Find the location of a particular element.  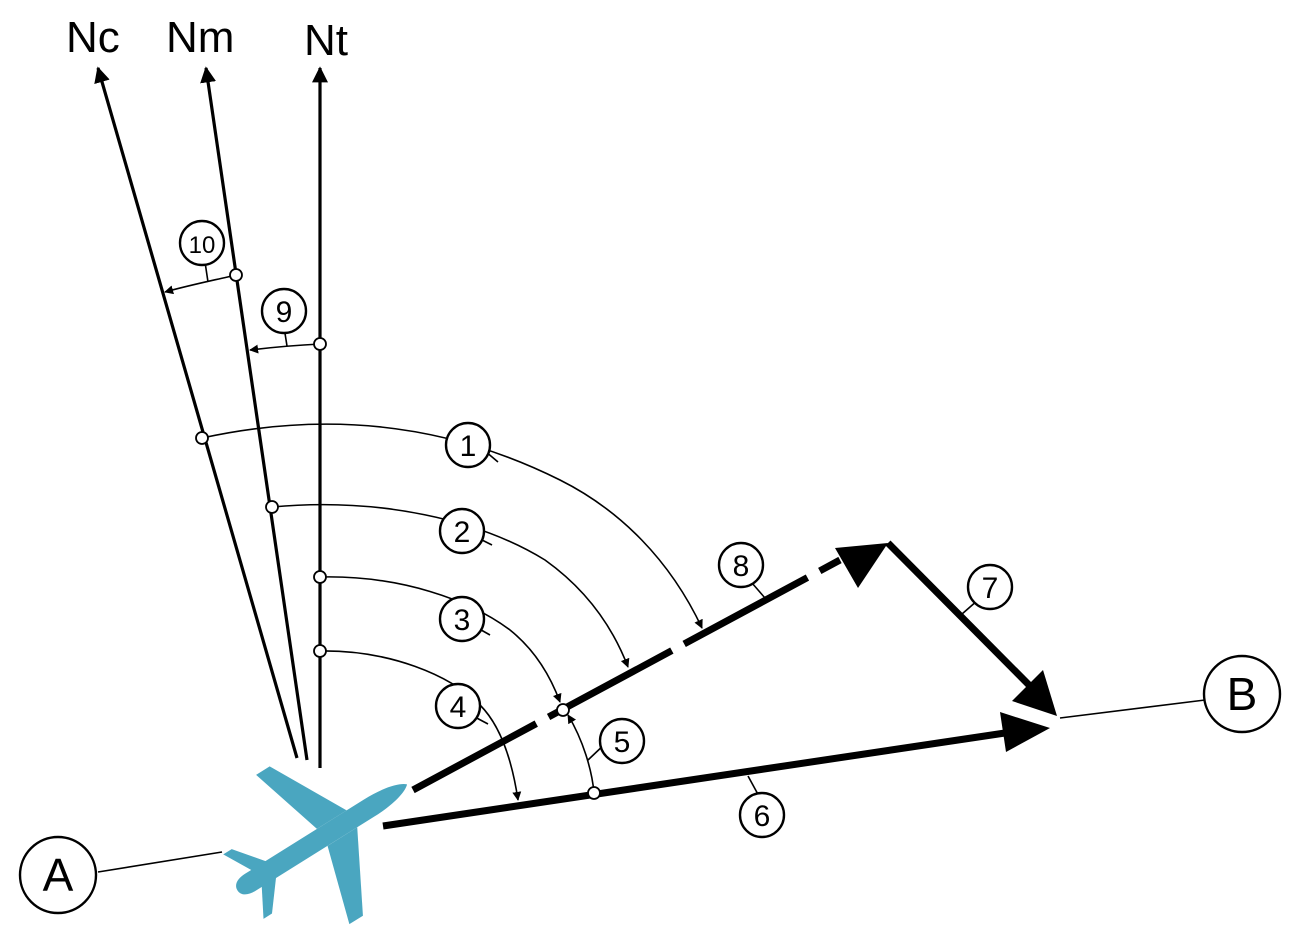

dot-nt-arc9 is located at coordinates (320, 344).